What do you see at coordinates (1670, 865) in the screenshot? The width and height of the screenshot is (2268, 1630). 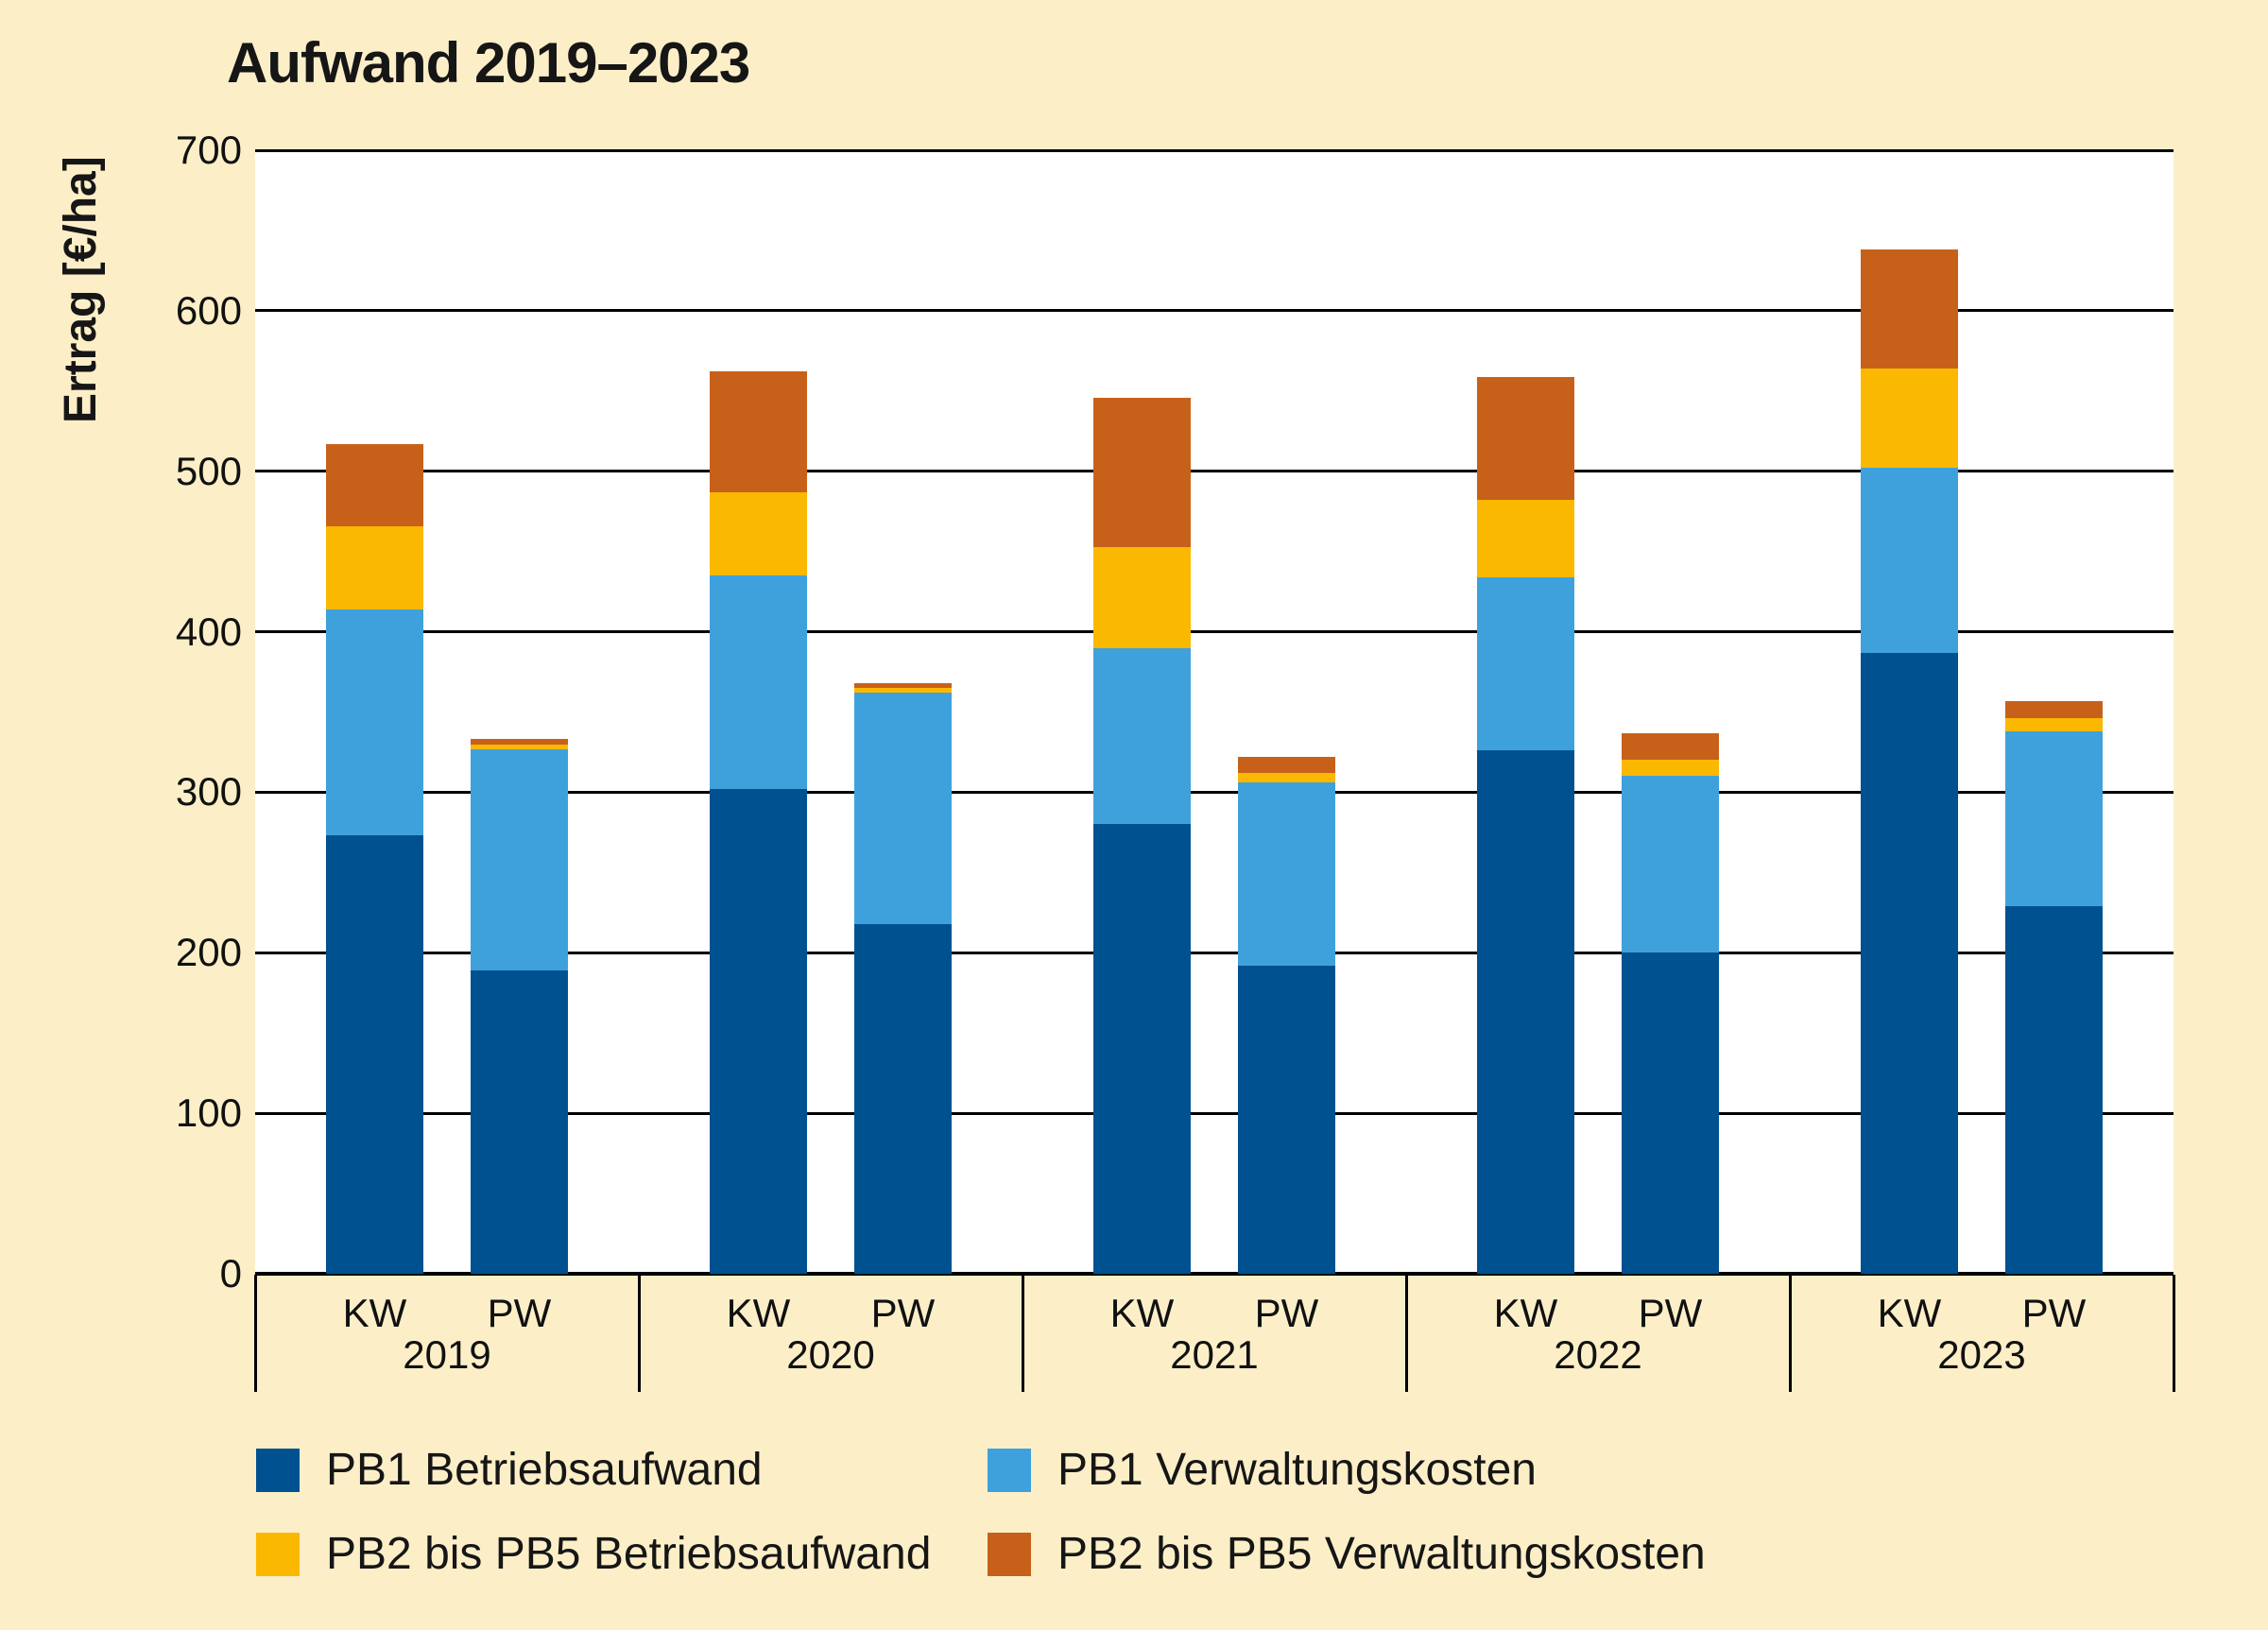 I see `bar-segment-2022-pw-pb1-verwaltungskosten` at bounding box center [1670, 865].